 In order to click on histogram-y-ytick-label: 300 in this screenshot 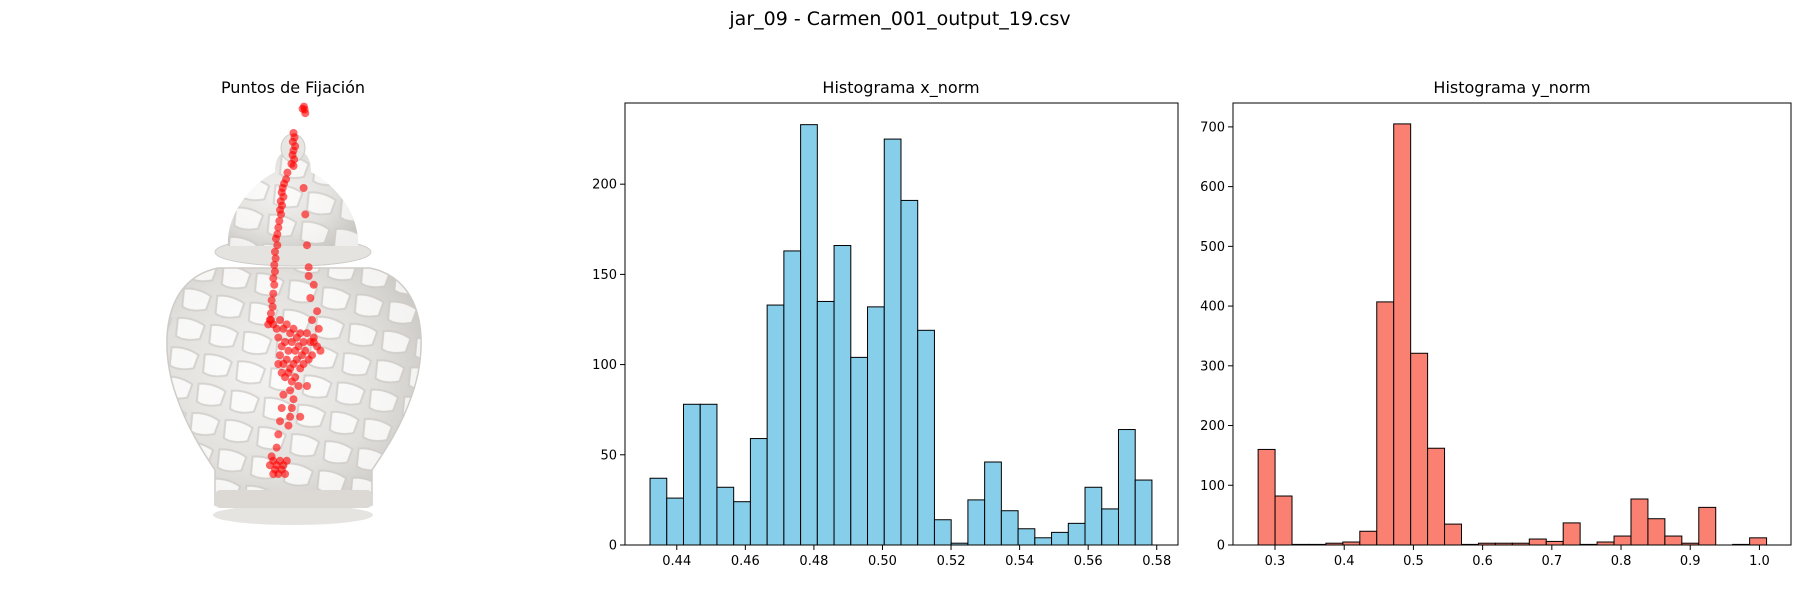, I will do `click(1212, 366)`.